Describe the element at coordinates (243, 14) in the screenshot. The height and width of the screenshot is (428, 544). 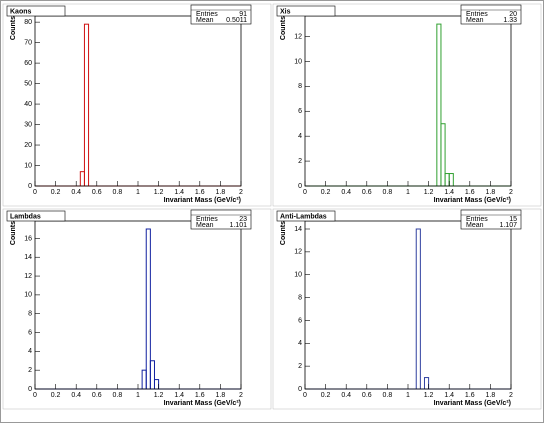
I see `stats-value: 91` at that location.